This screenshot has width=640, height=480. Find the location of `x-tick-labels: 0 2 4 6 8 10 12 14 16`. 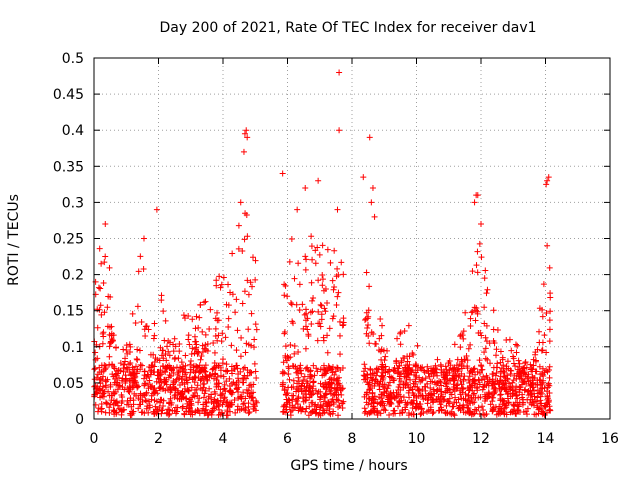

x-tick-labels: 0 2 4 6 8 10 12 14 16 is located at coordinates (354, 439).